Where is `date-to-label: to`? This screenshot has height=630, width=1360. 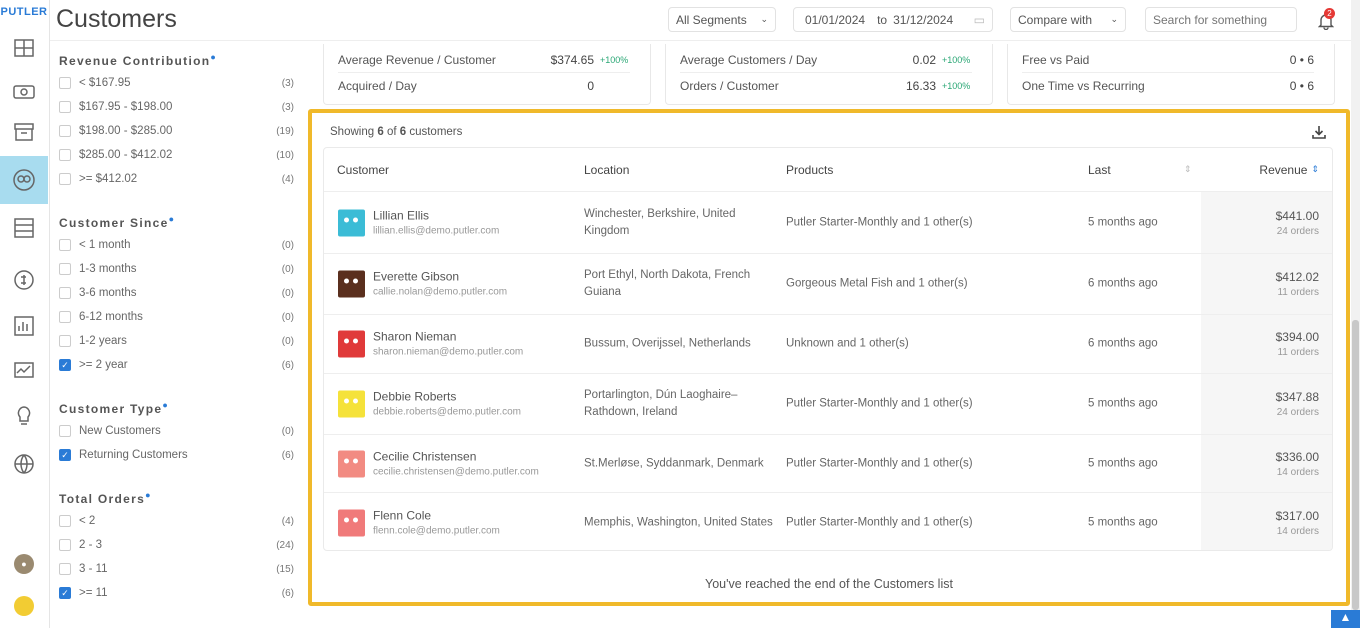 date-to-label: to is located at coordinates (882, 19).